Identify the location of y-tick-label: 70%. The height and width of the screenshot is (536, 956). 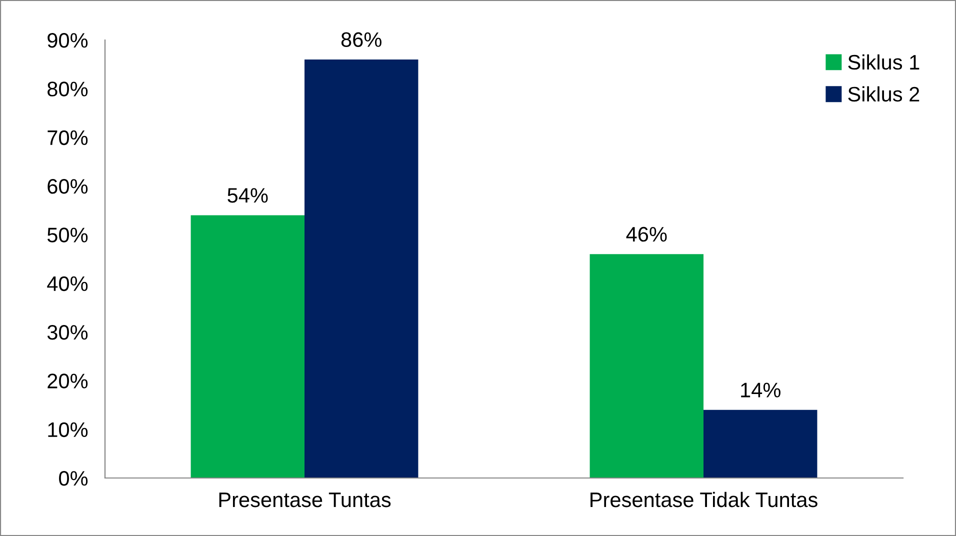
(68, 138).